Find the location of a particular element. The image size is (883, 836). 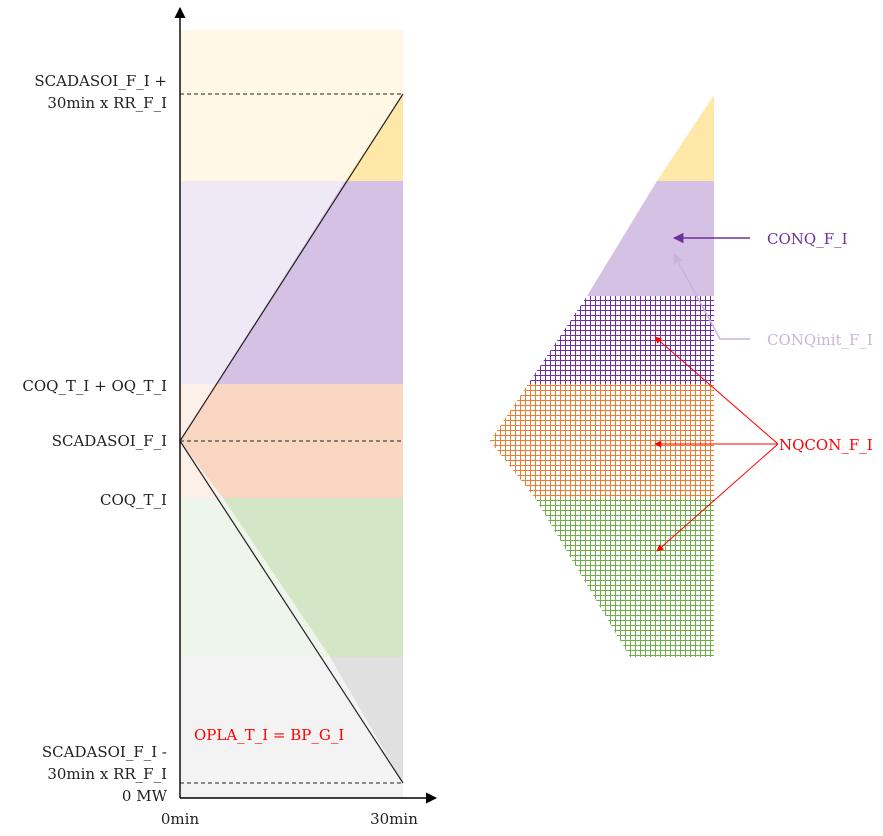

ramp-down-line is located at coordinates (291, 612).